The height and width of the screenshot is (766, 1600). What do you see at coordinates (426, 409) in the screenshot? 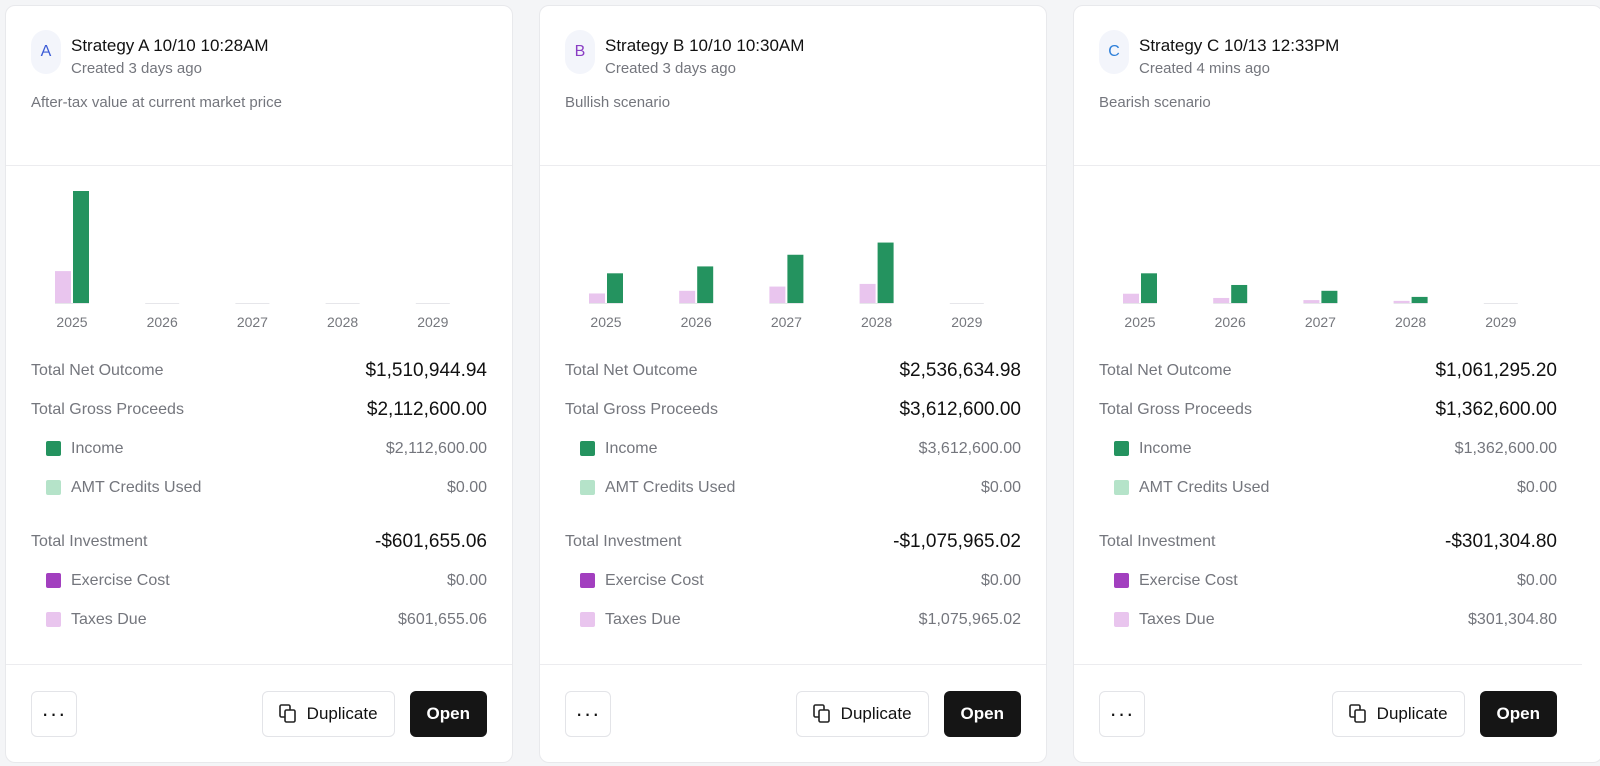
I see `gross-proceeds-value: $2,112,600.00` at bounding box center [426, 409].